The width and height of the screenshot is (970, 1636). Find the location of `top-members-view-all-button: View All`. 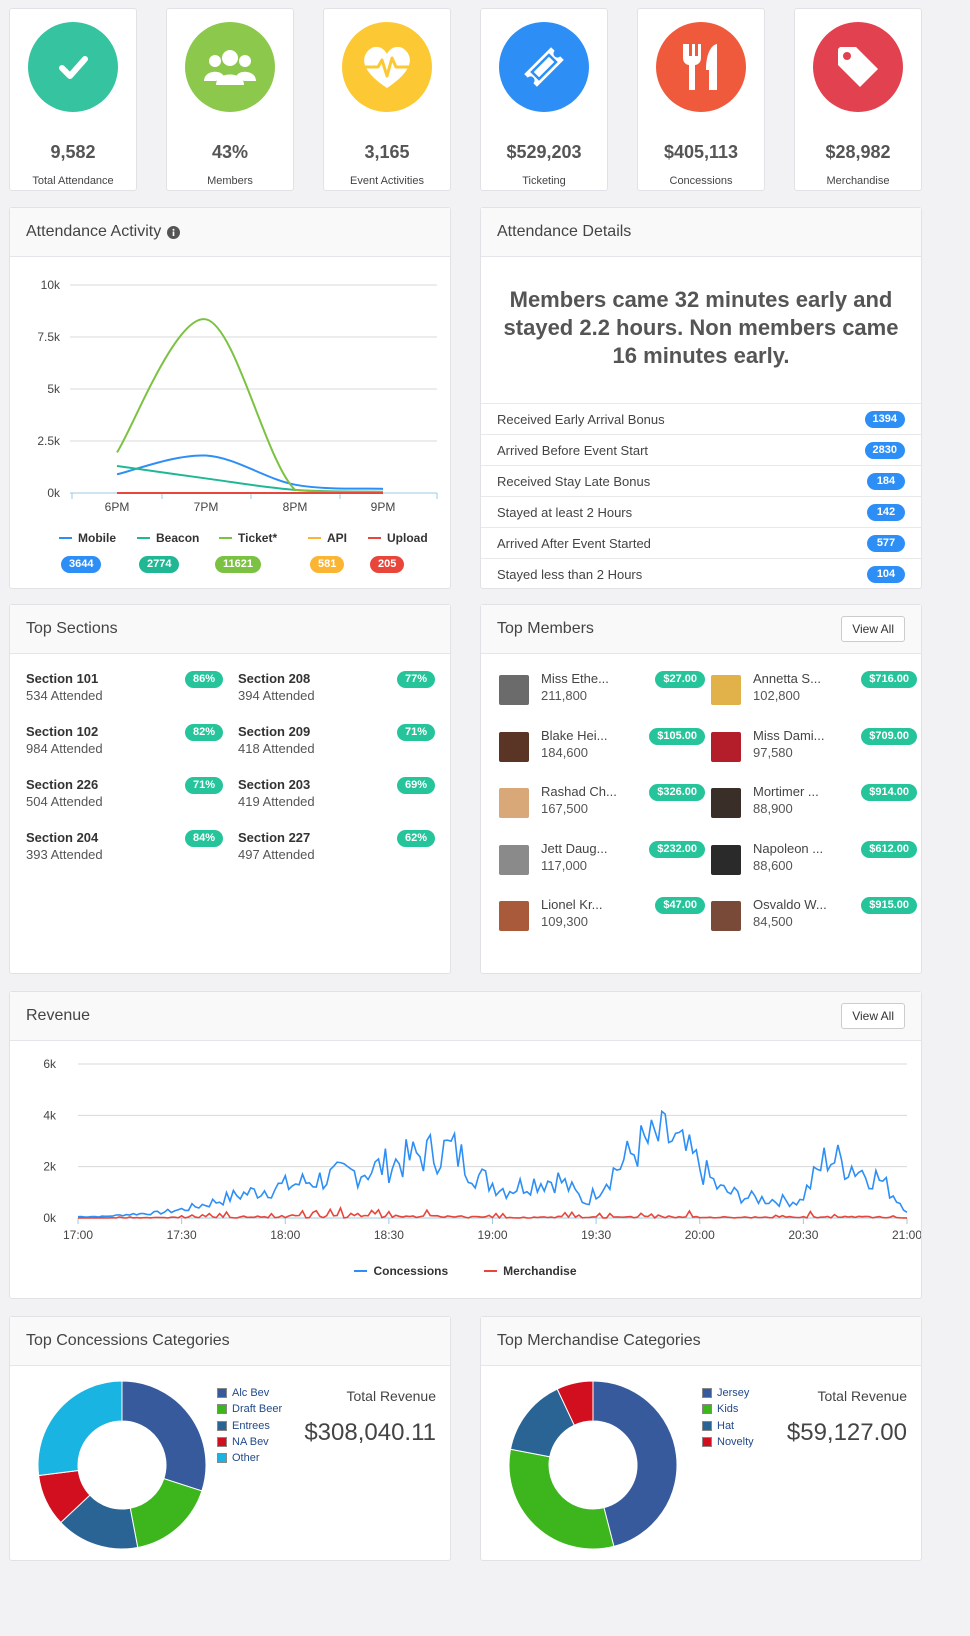

top-members-view-all-button: View All is located at coordinates (873, 629).